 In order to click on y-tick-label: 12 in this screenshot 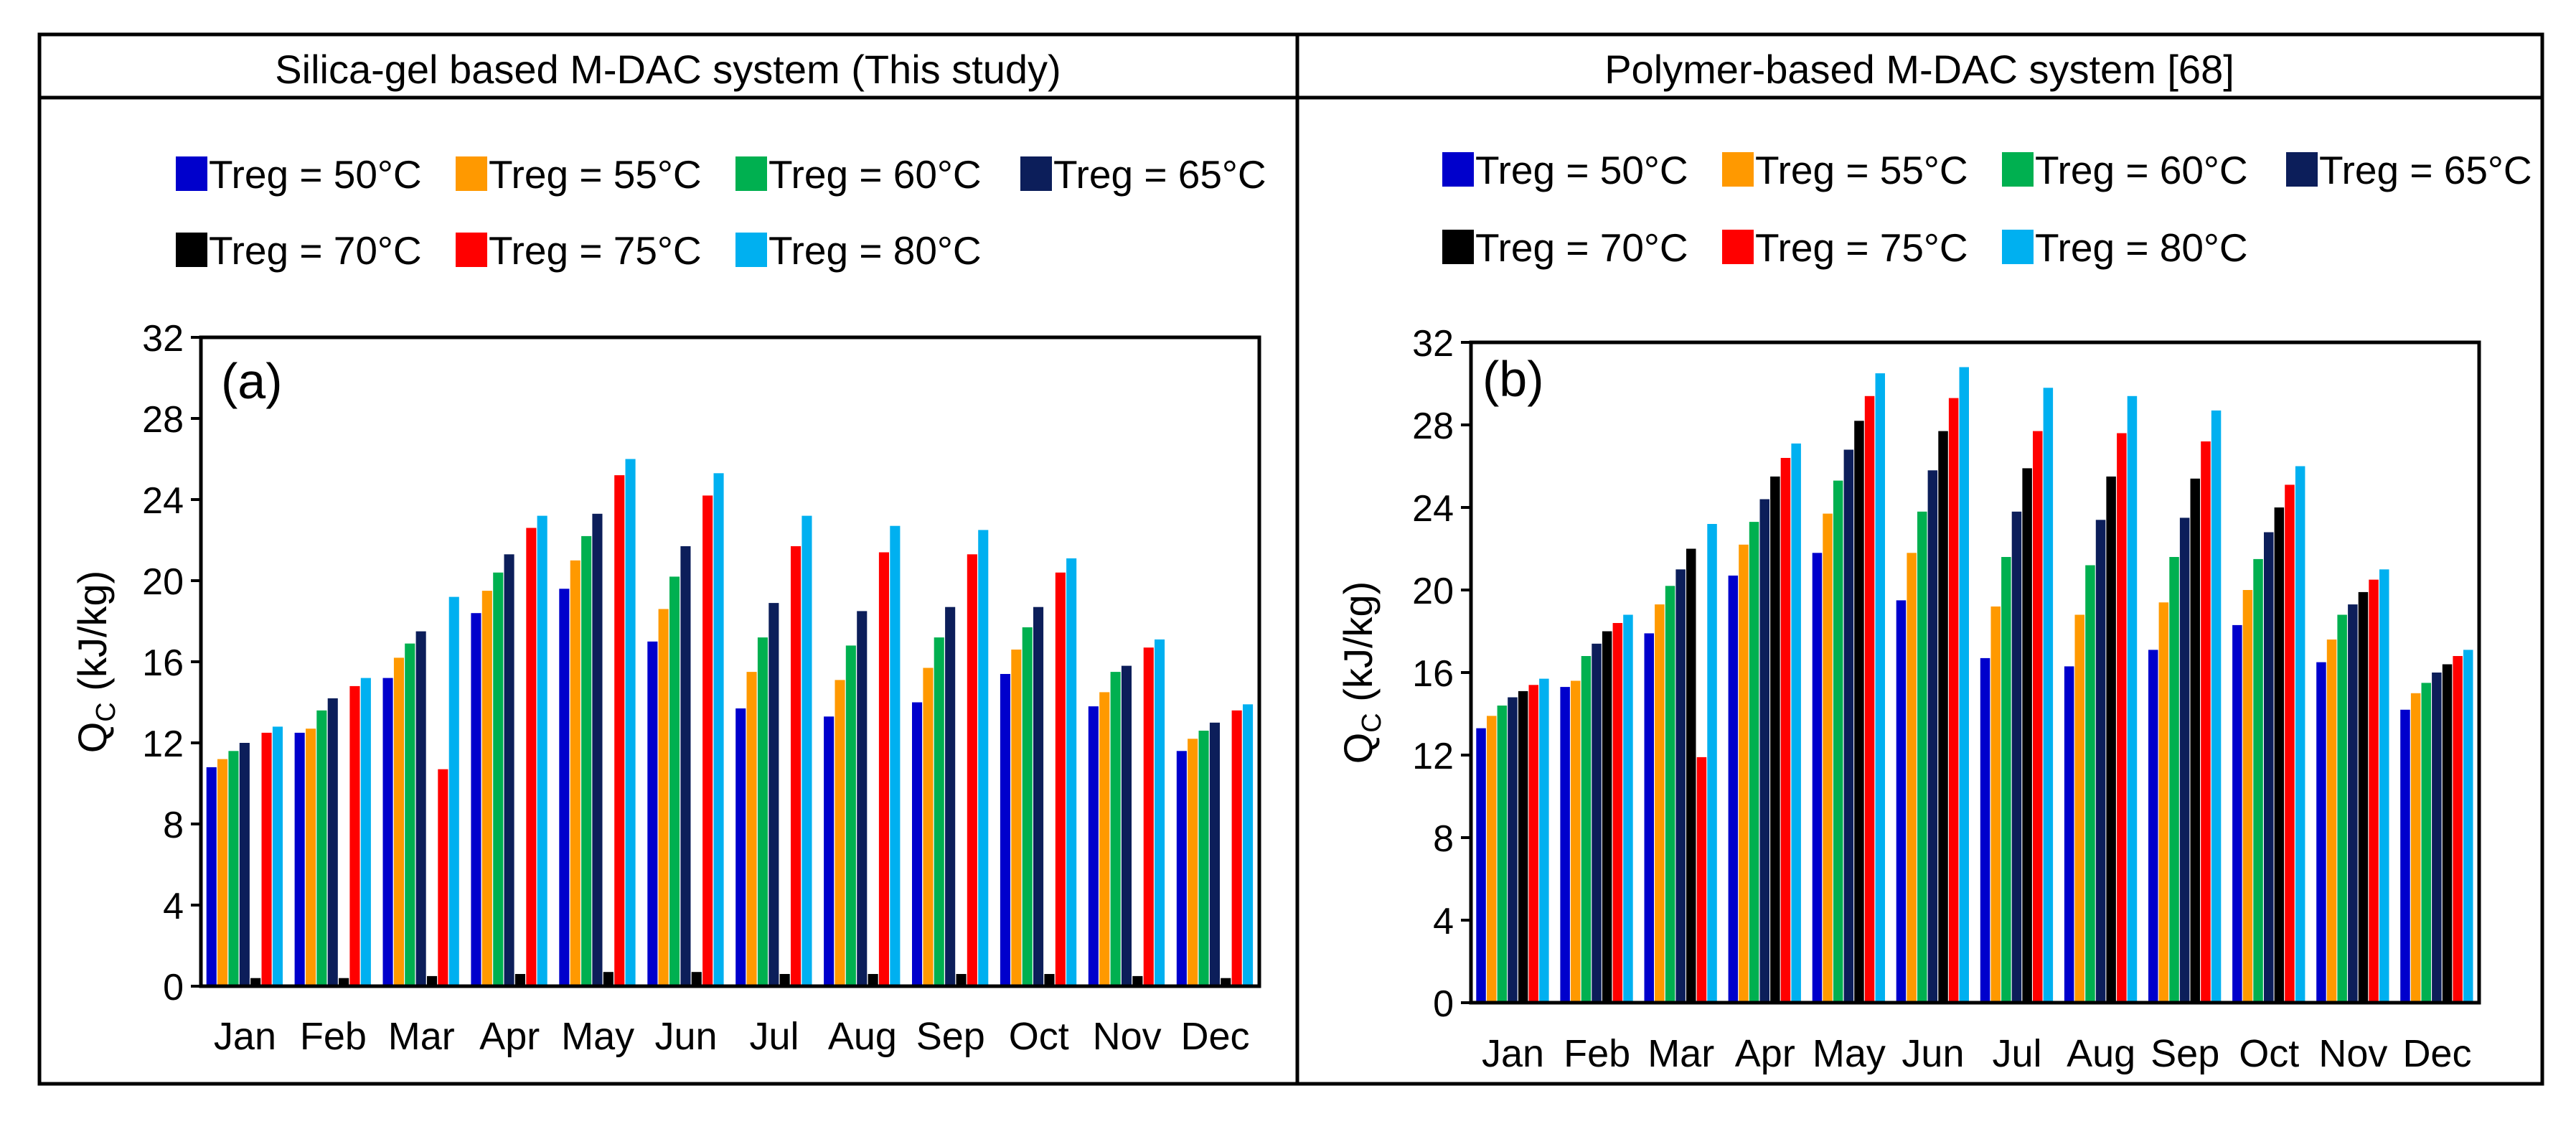, I will do `click(163, 744)`.